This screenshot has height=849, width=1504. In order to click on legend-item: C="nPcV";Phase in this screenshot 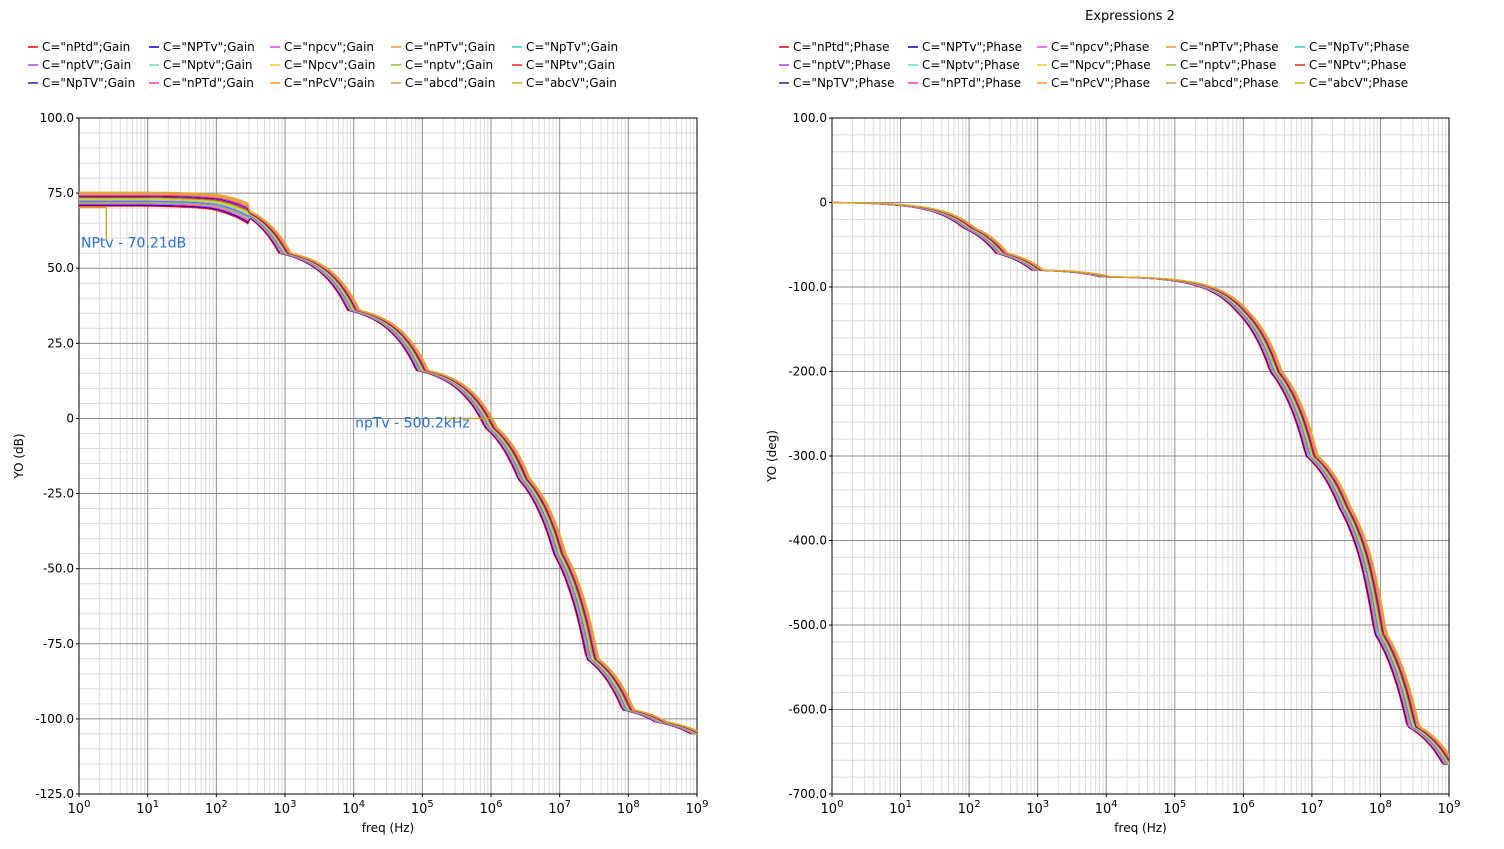, I will do `click(1093, 83)`.